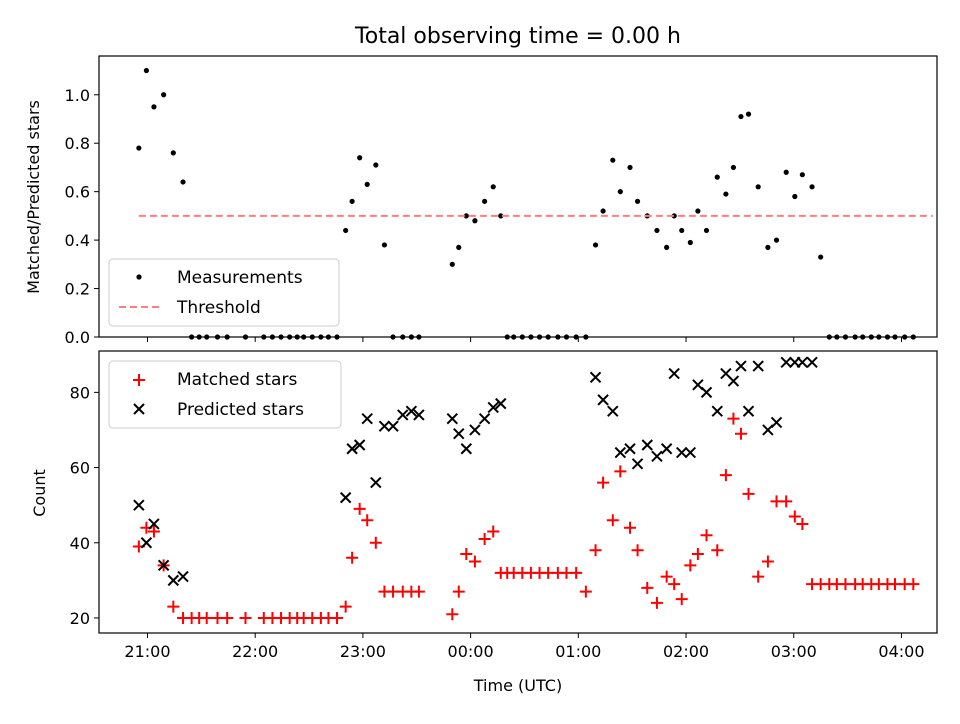 The height and width of the screenshot is (724, 960). Describe the element at coordinates (240, 278) in the screenshot. I see `legend-label-measurements: Measurements` at that location.